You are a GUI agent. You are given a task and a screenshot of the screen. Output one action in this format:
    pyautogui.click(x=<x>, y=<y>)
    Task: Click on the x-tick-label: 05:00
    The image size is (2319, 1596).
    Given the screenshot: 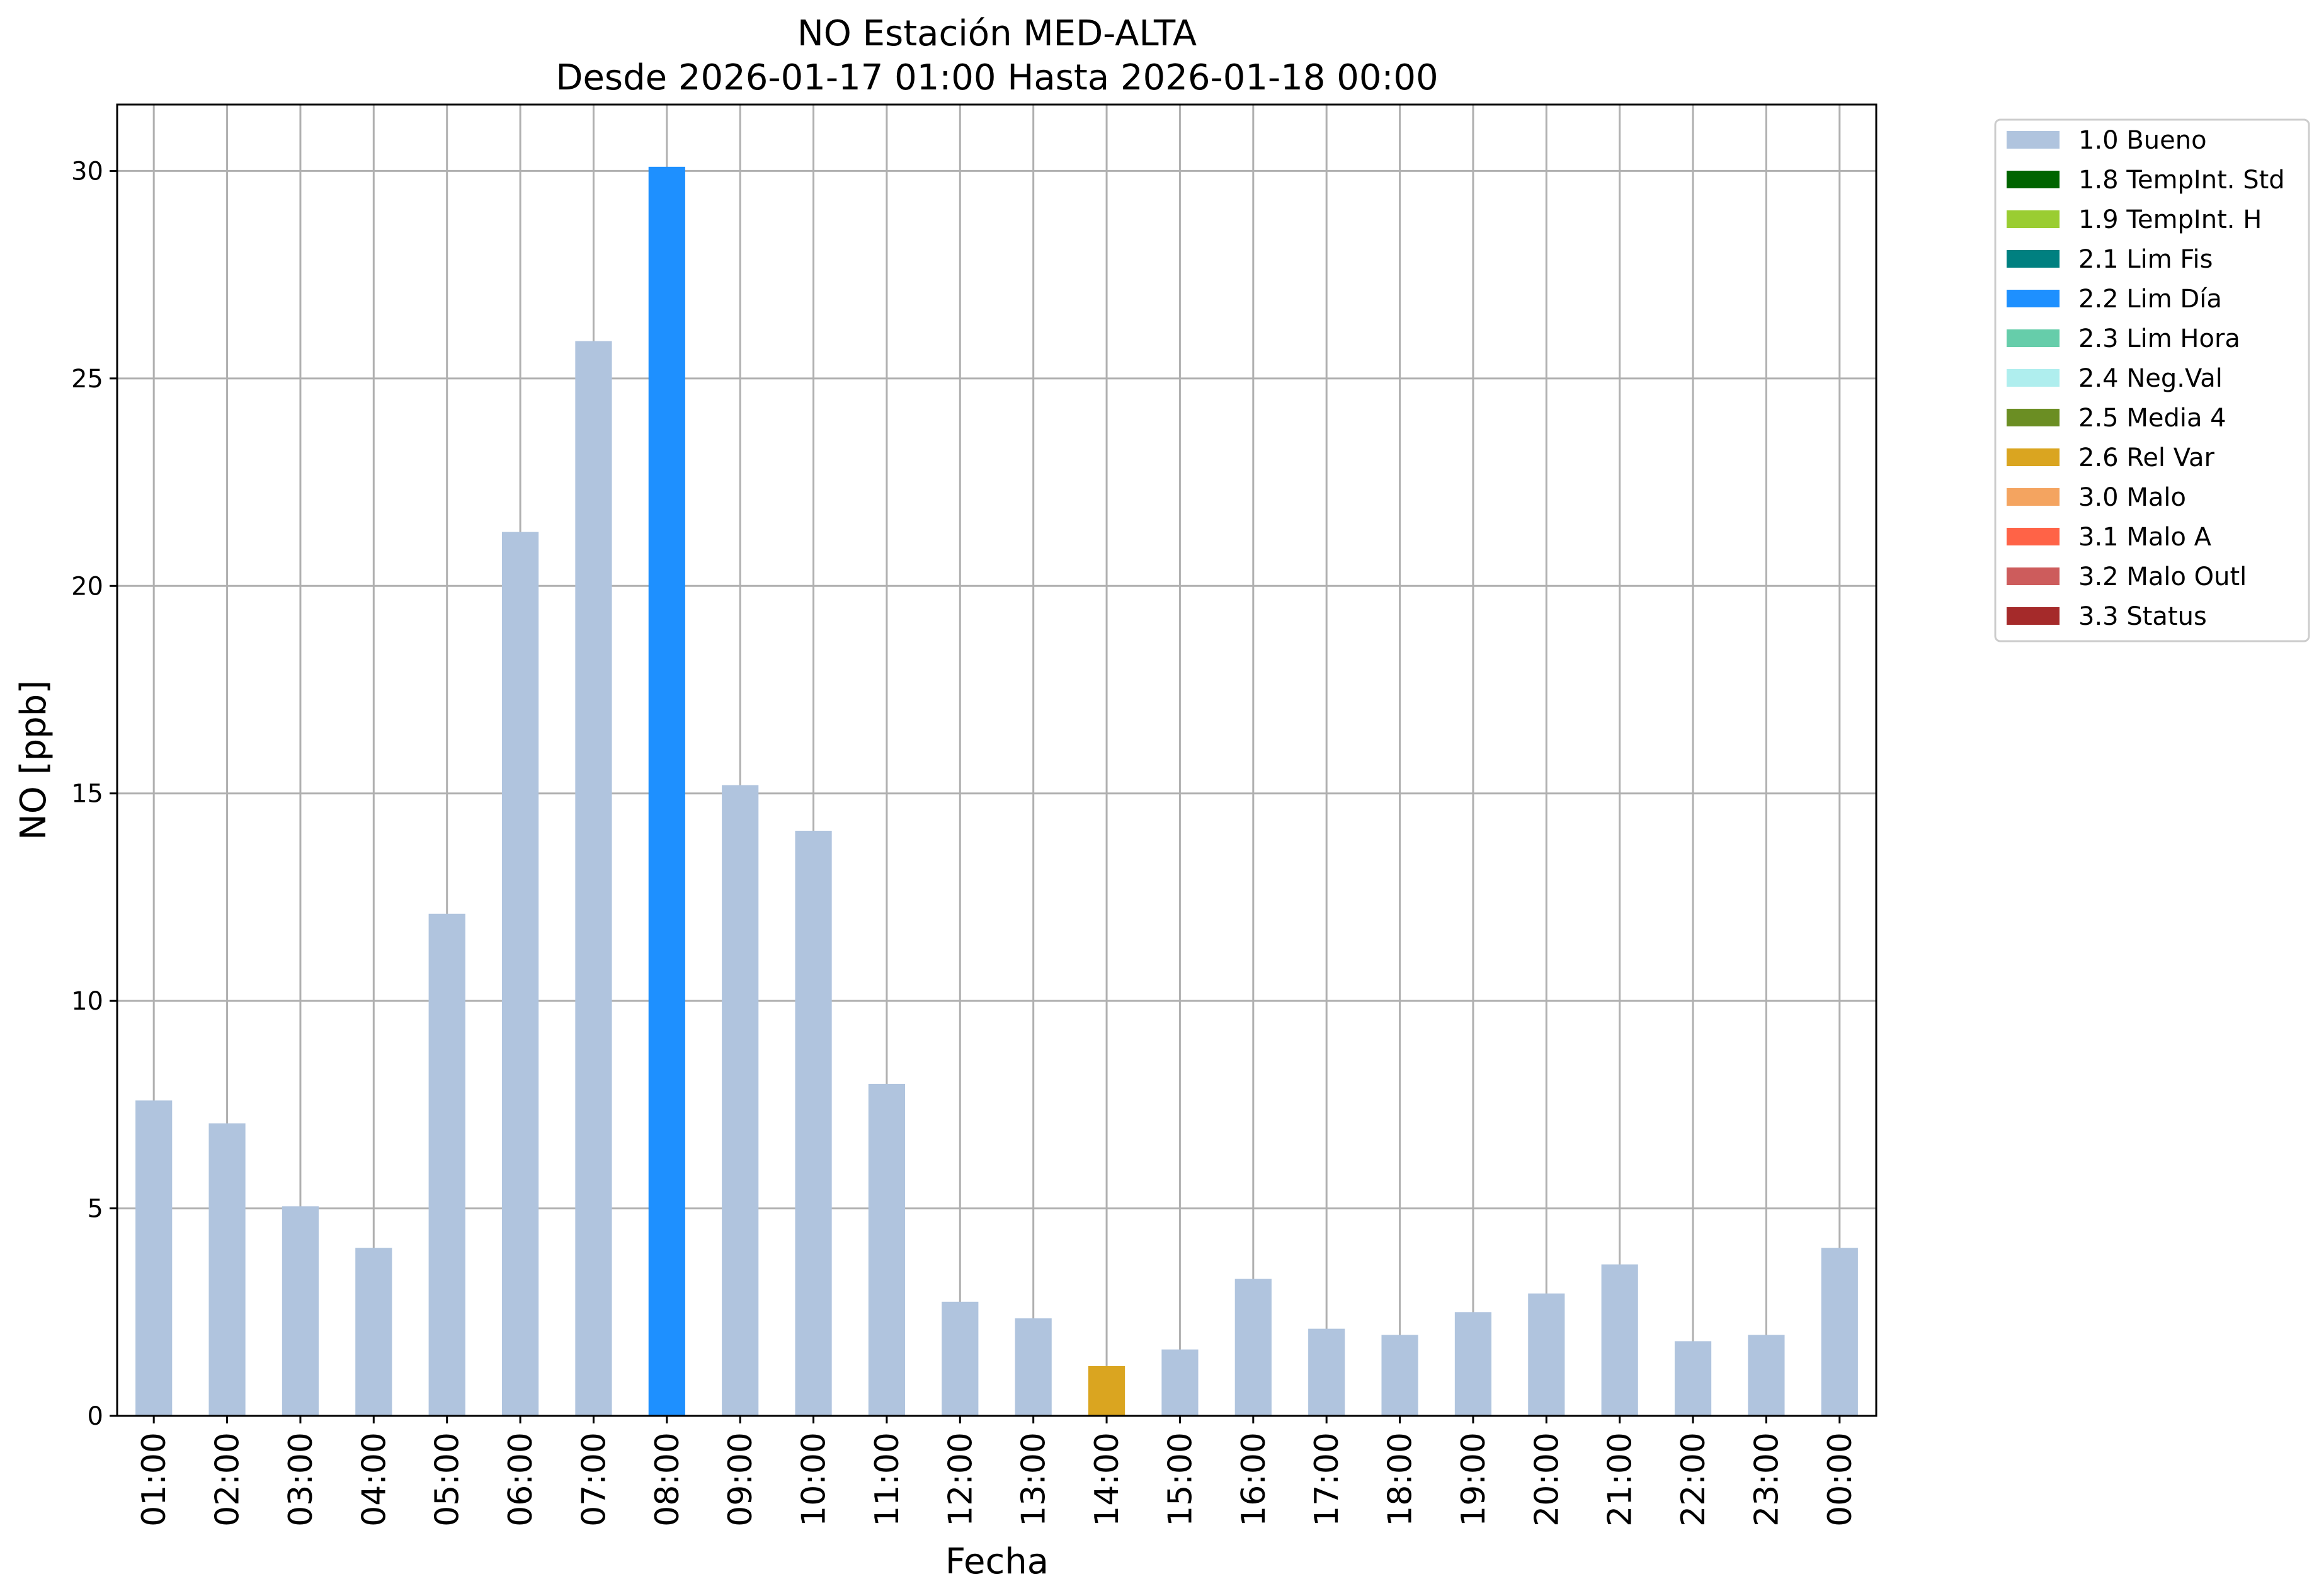 What is the action you would take?
    pyautogui.click(x=448, y=1479)
    